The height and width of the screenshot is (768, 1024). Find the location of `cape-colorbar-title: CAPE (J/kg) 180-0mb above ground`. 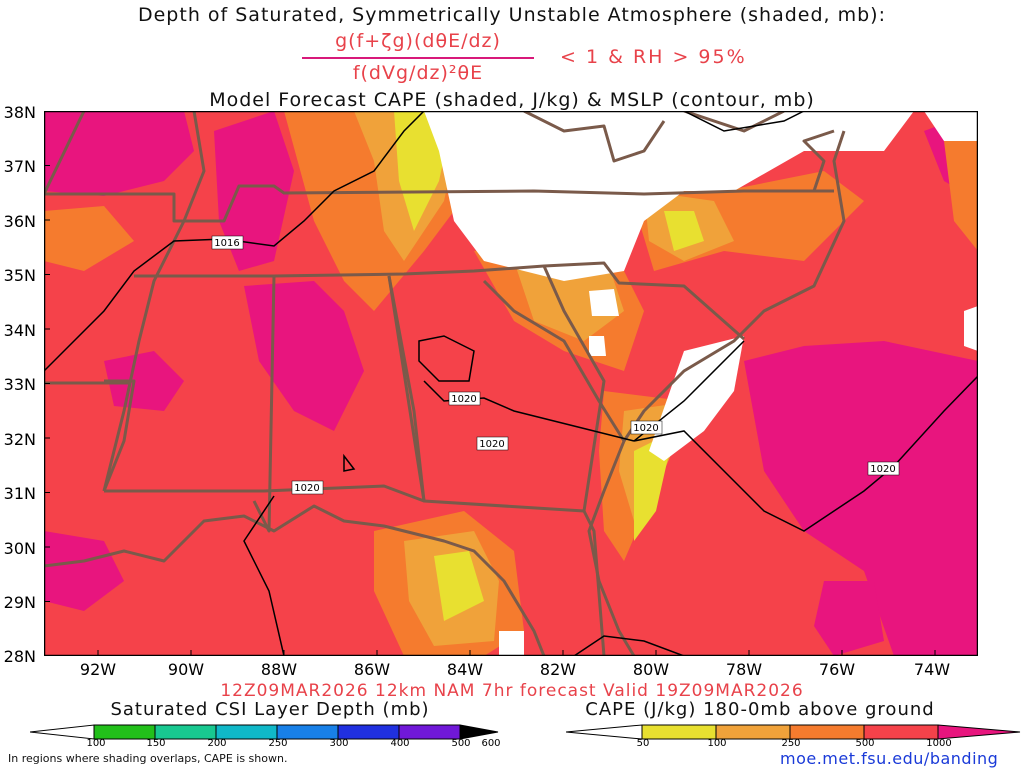

cape-colorbar-title: CAPE (J/kg) 180-0mb above ground is located at coordinates (760, 709).